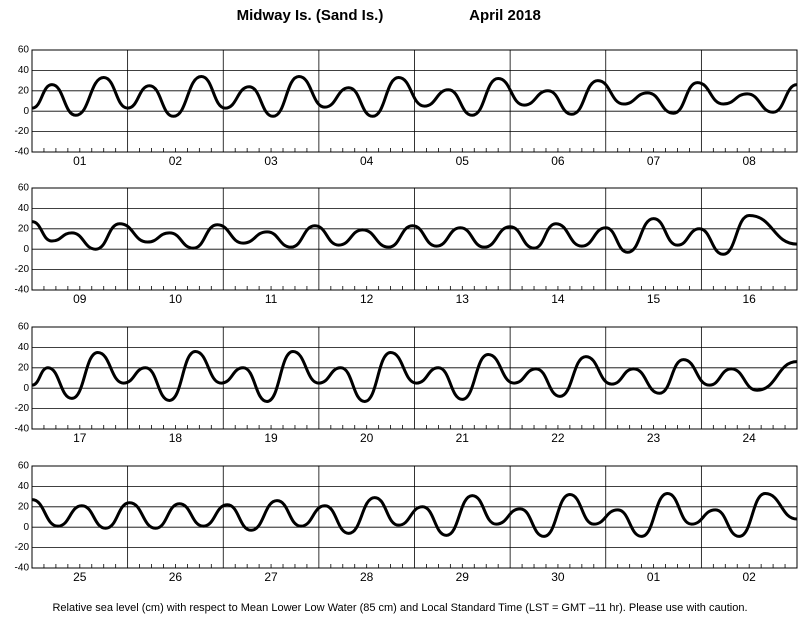 This screenshot has height=618, width=800. Describe the element at coordinates (505, 15) in the screenshot. I see `chart-subtitle: April 2018` at that location.